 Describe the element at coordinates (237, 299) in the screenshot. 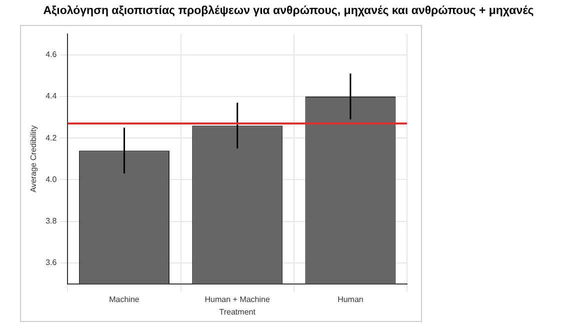

I see `x-tick-label: Human + Machine` at that location.